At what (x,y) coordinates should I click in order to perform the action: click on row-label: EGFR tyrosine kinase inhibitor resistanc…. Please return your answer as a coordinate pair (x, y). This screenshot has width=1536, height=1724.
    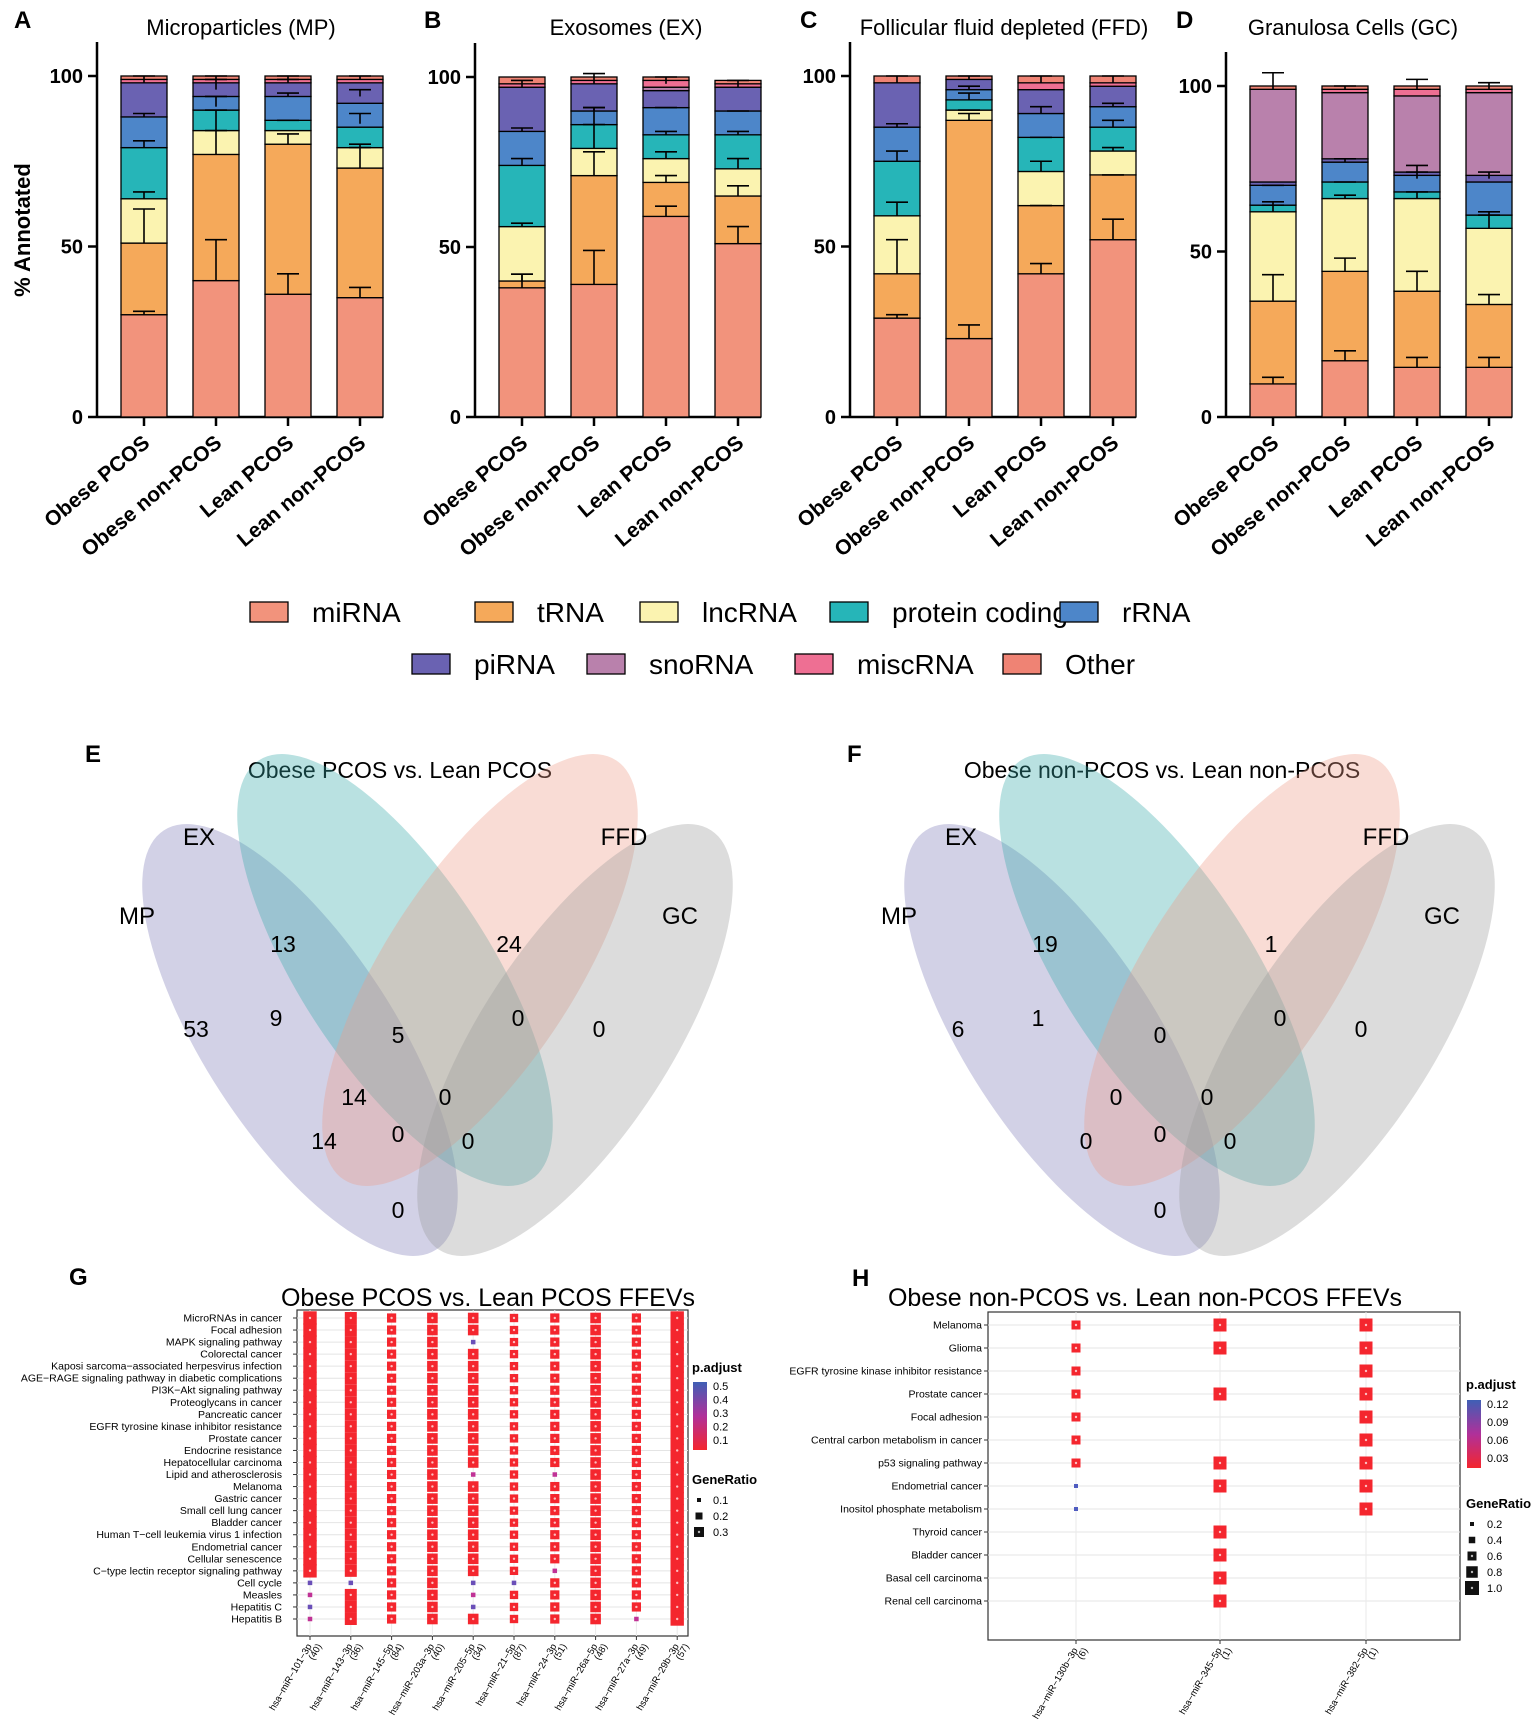
    Looking at the image, I should click on (185, 1427).